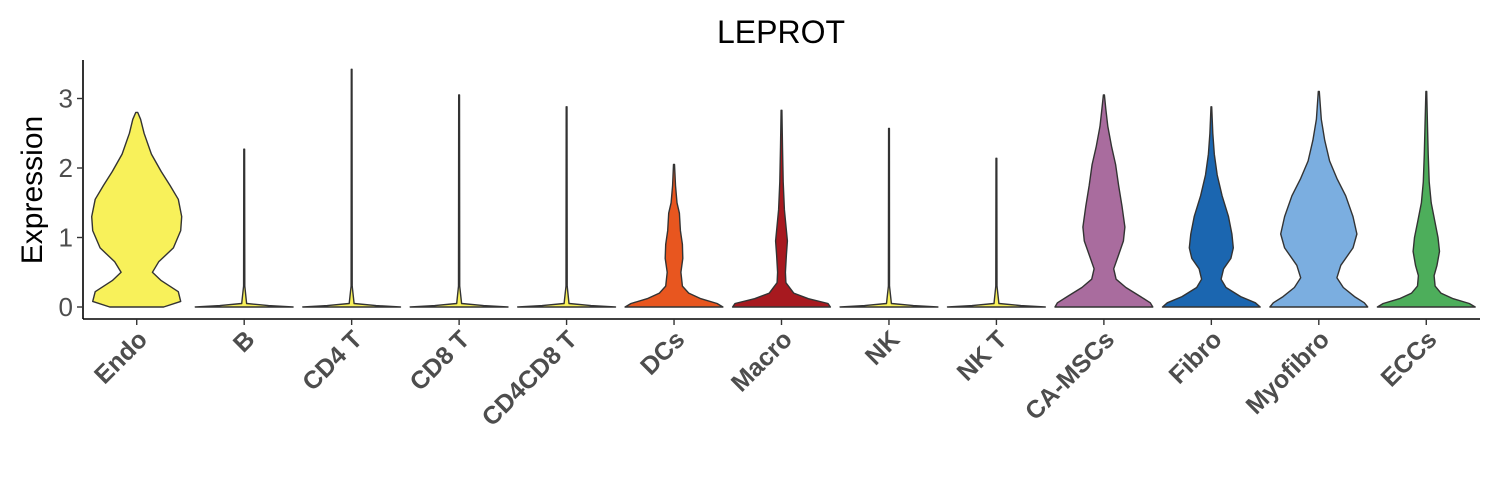  Describe the element at coordinates (1211, 207) in the screenshot. I see `violin-fibro` at that location.